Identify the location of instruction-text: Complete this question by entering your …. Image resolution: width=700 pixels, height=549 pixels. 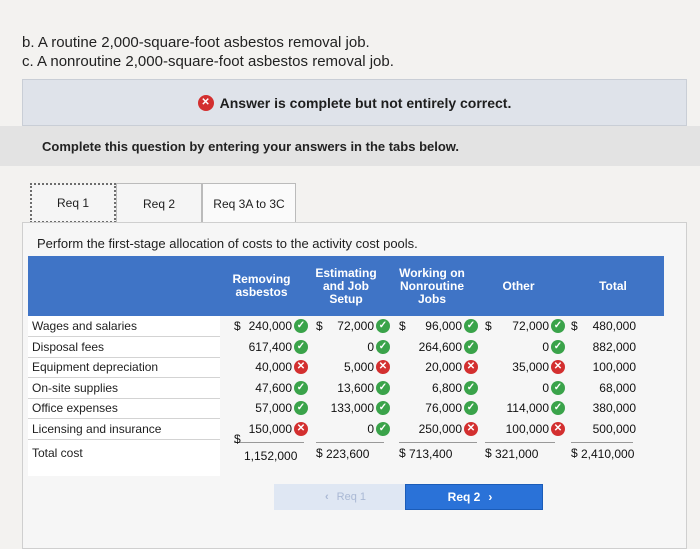
(251, 146).